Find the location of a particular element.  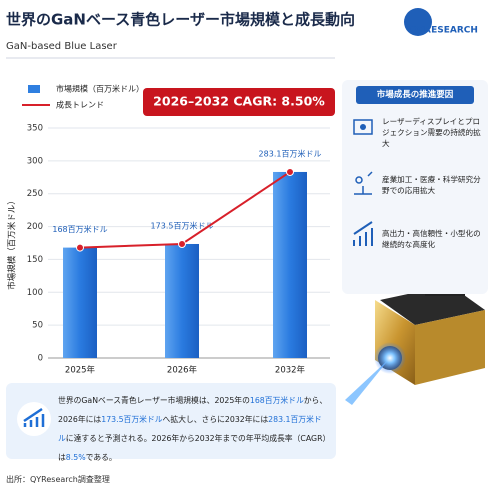

y-tick-label: 50 is located at coordinates (37, 326).